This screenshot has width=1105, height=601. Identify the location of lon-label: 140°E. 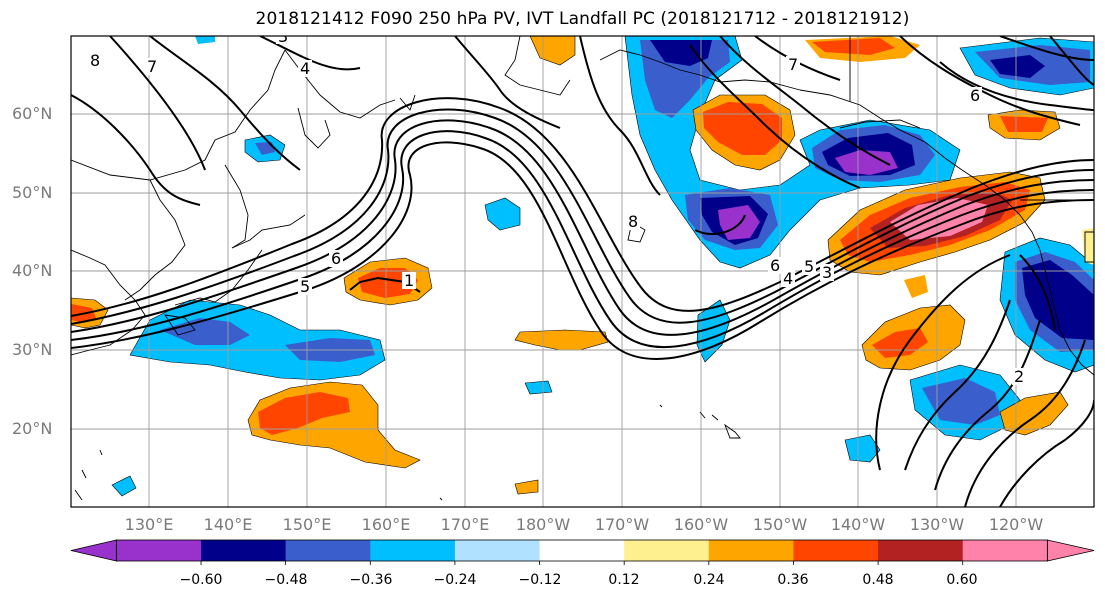
(228, 524).